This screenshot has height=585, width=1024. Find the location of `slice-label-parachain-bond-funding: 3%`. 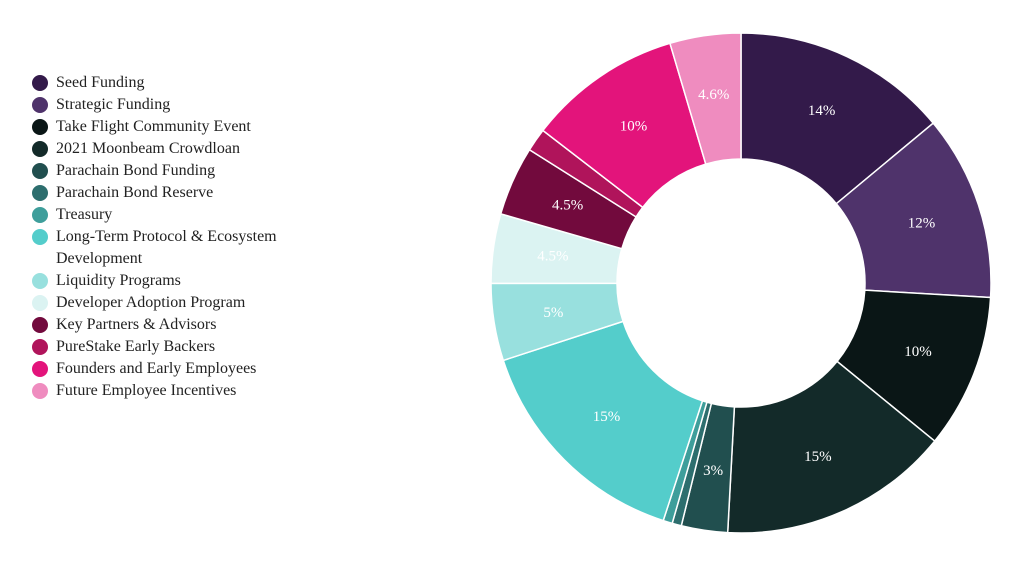

slice-label-parachain-bond-funding: 3% is located at coordinates (713, 471).